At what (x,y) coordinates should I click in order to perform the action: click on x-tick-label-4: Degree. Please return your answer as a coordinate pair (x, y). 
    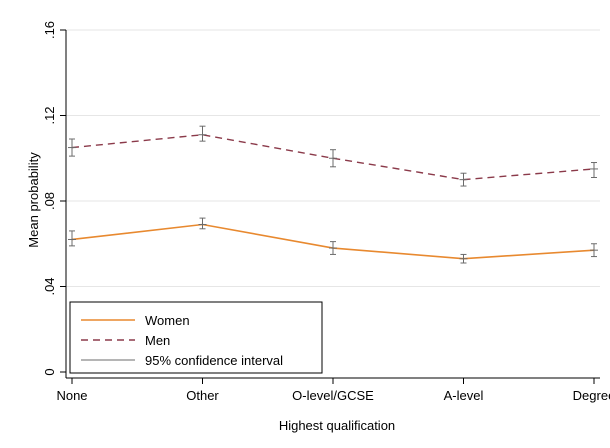
    Looking at the image, I should click on (591, 395).